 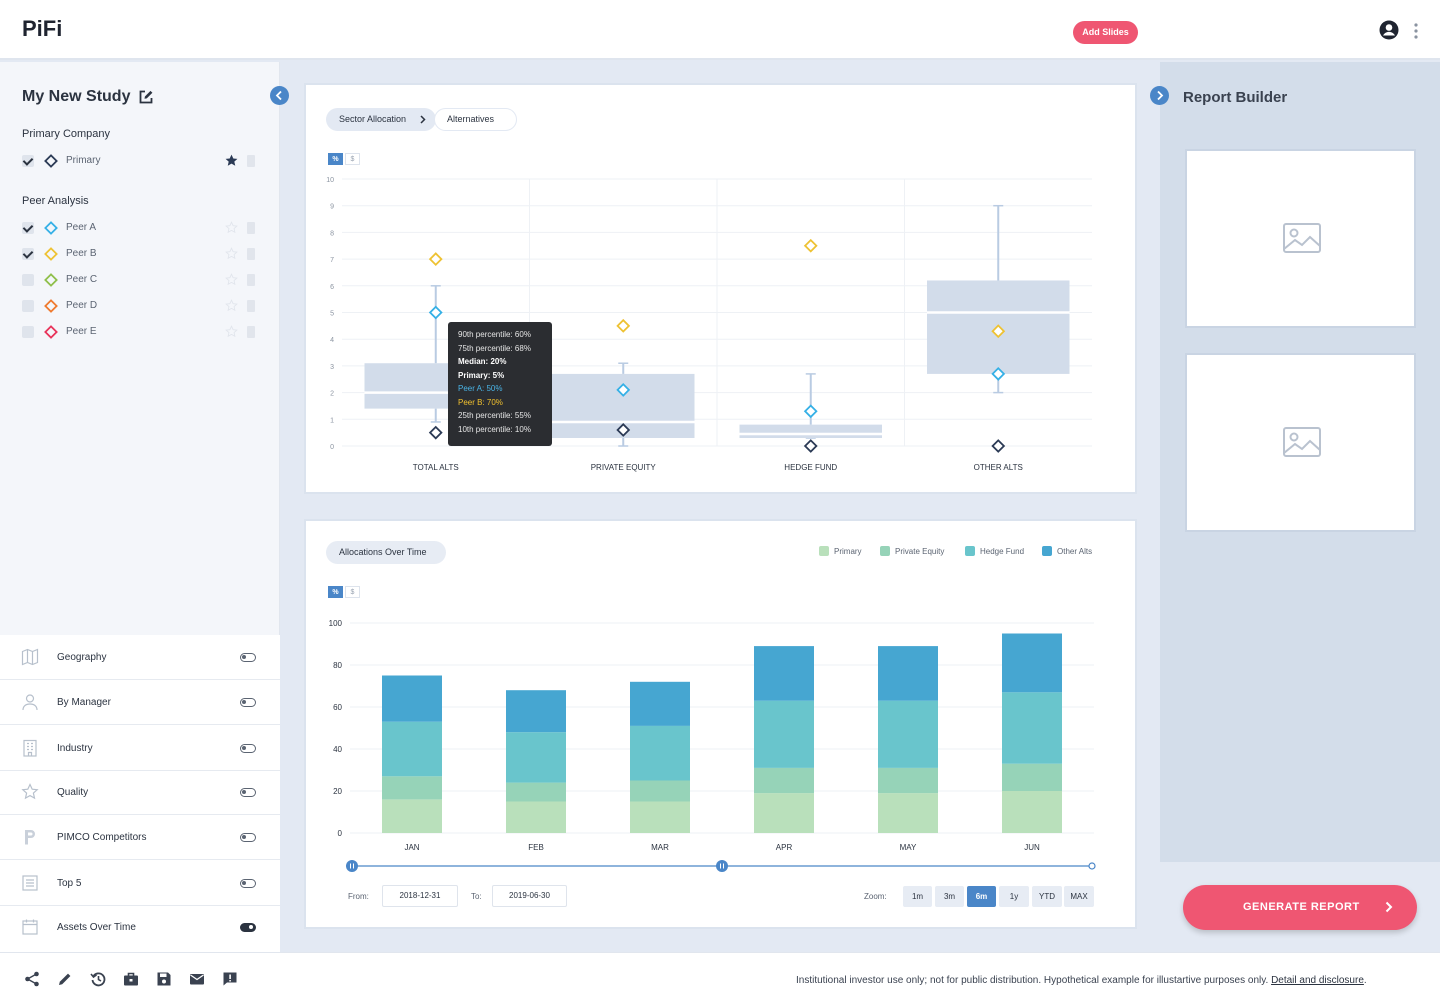 I want to click on slider-handle-end, so click(x=722, y=866).